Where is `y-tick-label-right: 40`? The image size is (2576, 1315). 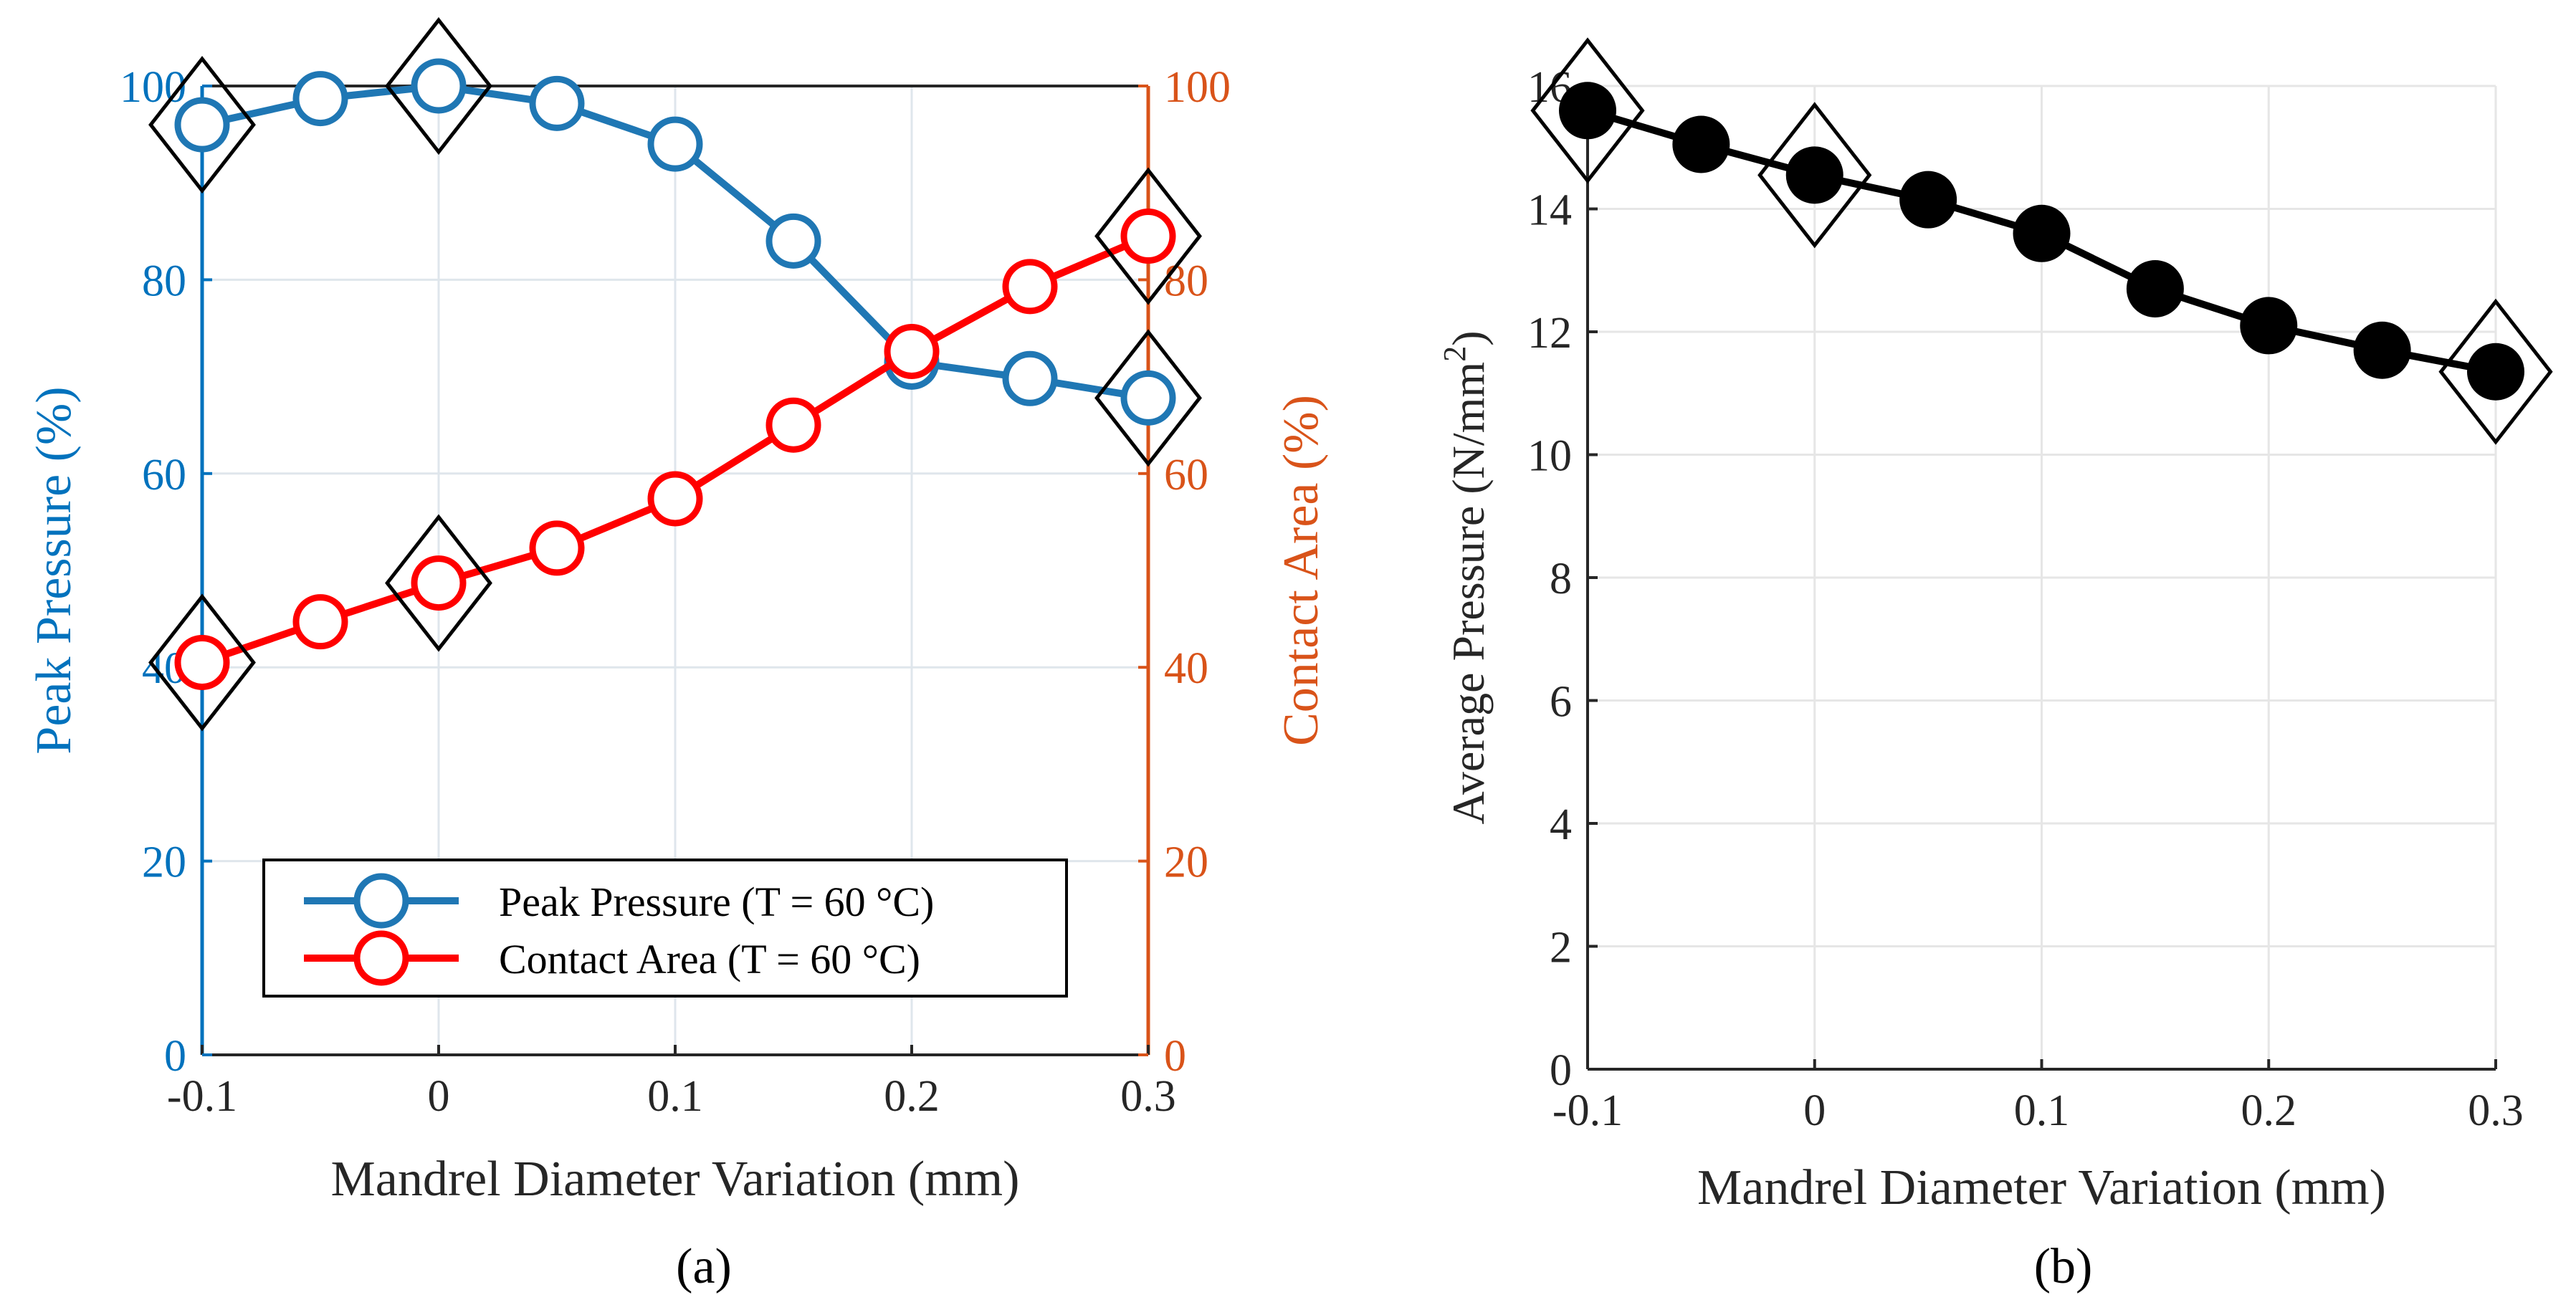
y-tick-label-right: 40 is located at coordinates (1186, 668).